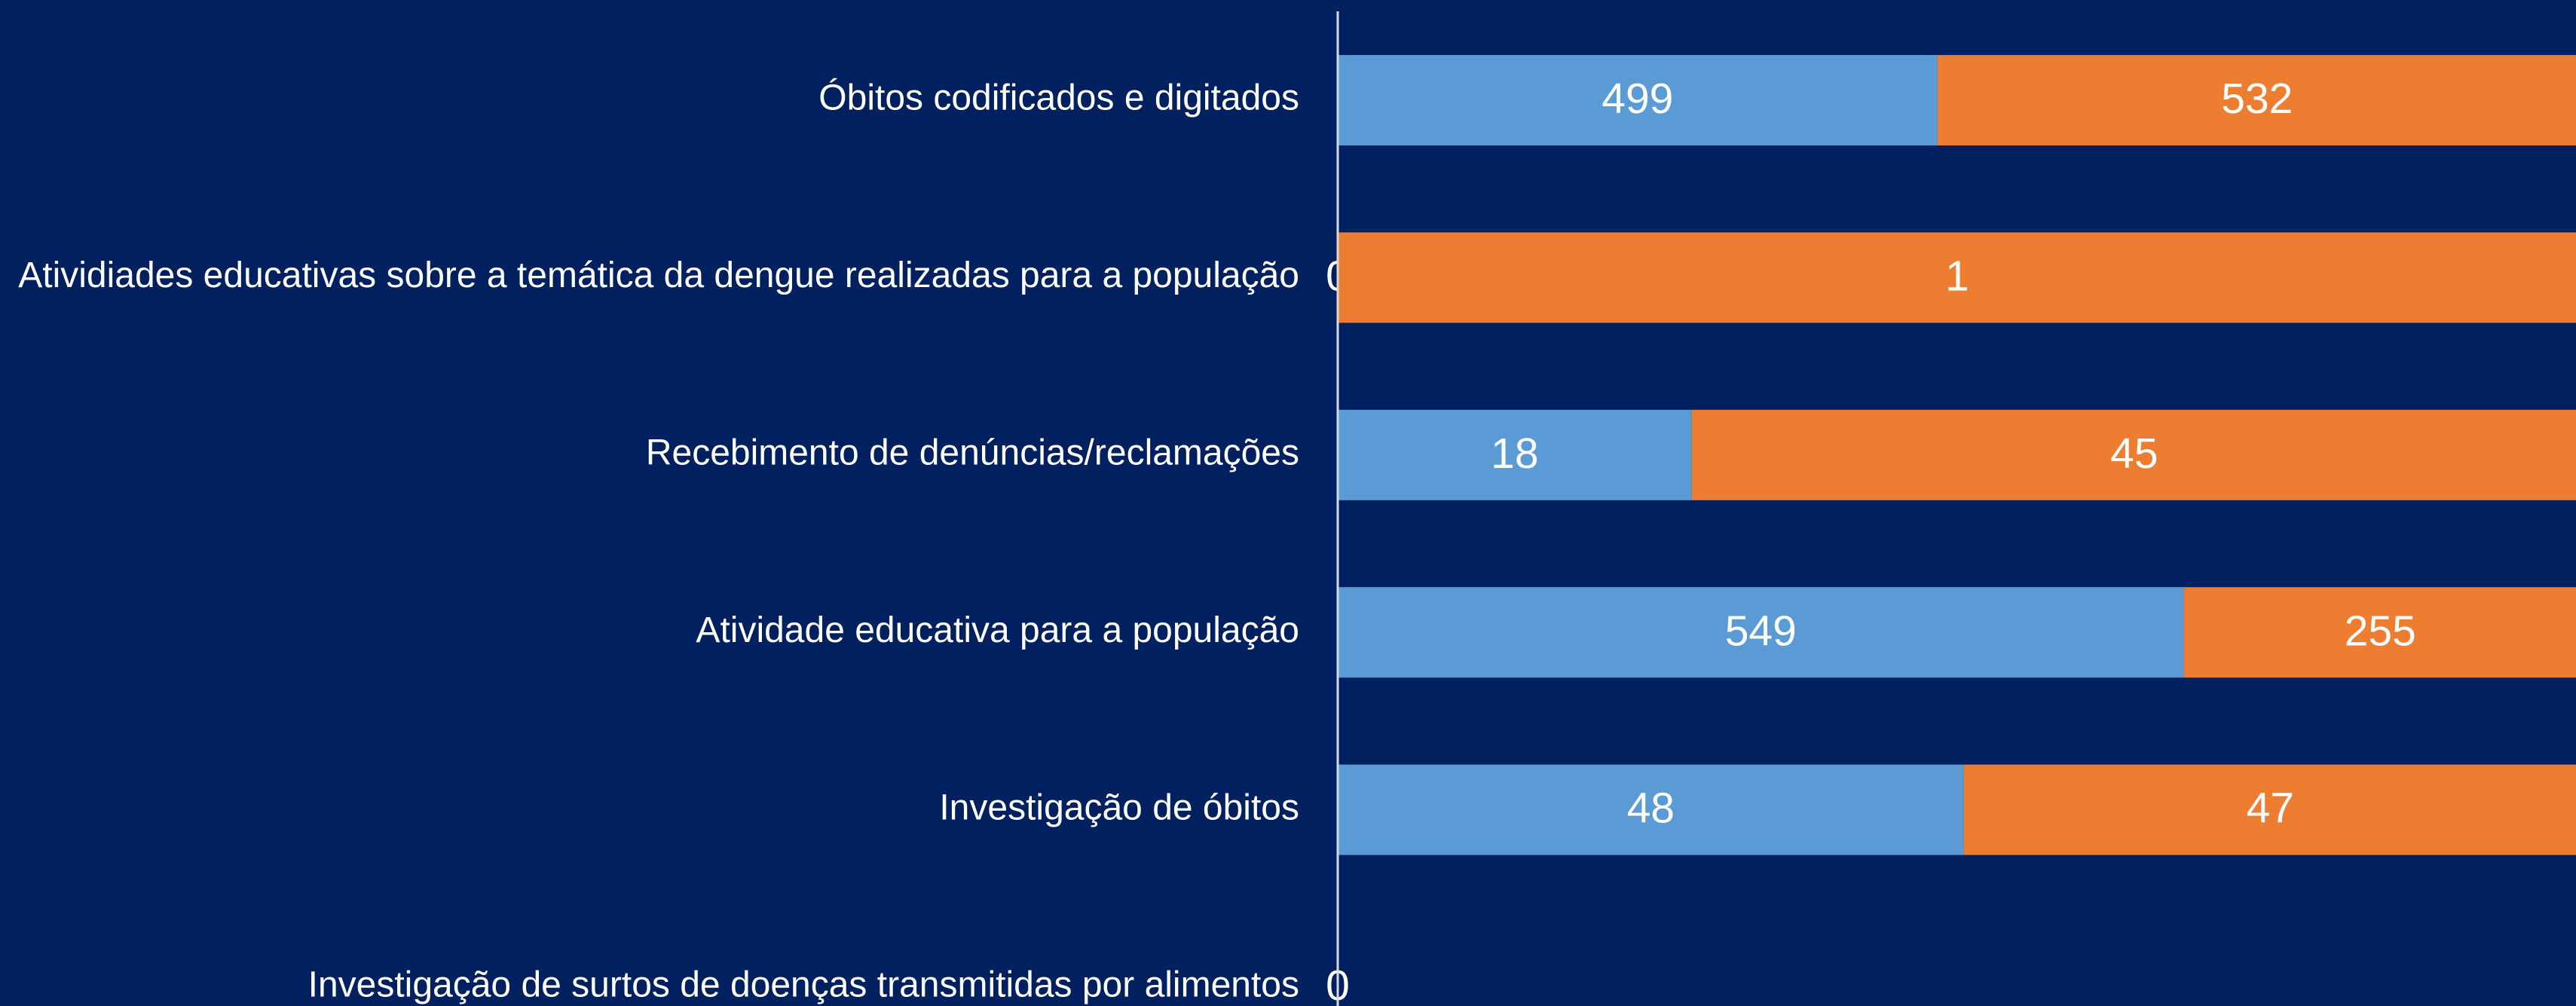 The height and width of the screenshot is (1006, 2576). Describe the element at coordinates (997, 630) in the screenshot. I see `y-tick-label: Atividade educativa para a população` at that location.